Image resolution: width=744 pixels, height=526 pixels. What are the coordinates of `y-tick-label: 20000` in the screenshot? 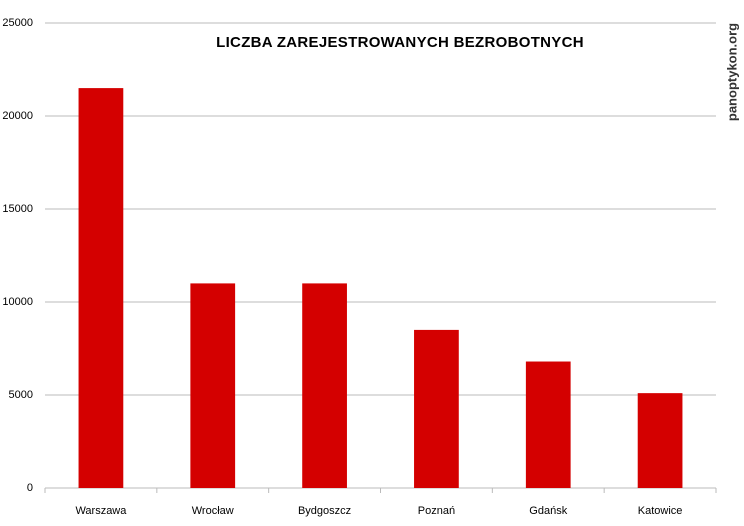 It's located at (17, 116).